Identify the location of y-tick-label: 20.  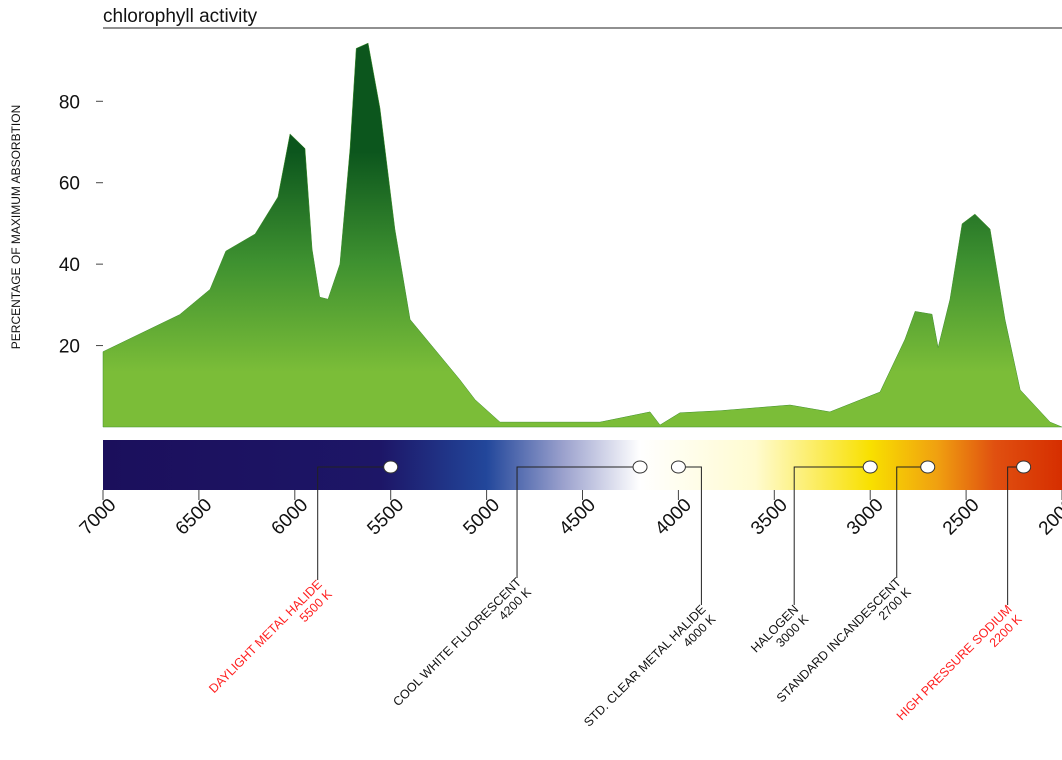
(69, 347).